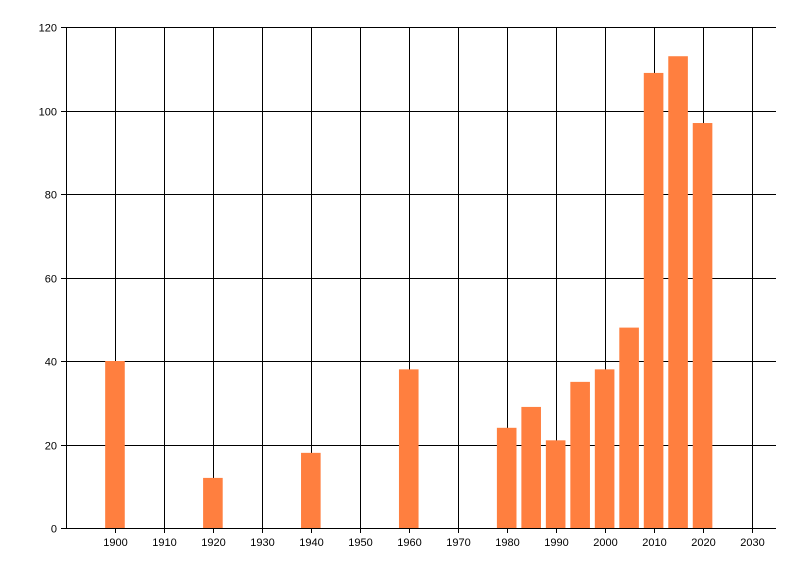 The width and height of the screenshot is (800, 581). I want to click on x-tick-label: 1900, so click(115, 543).